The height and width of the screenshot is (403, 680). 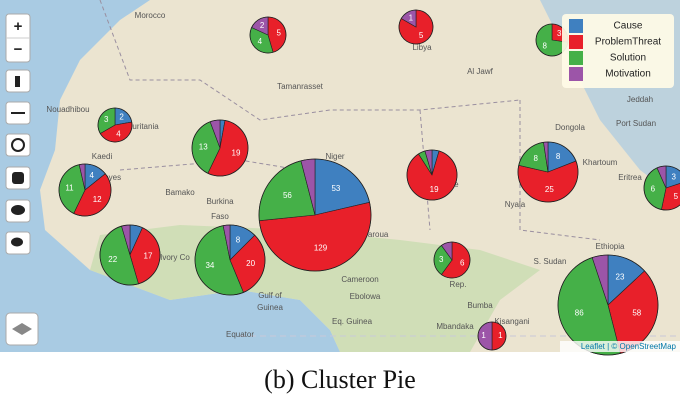 I want to click on slice-label: 22, so click(x=112, y=259).